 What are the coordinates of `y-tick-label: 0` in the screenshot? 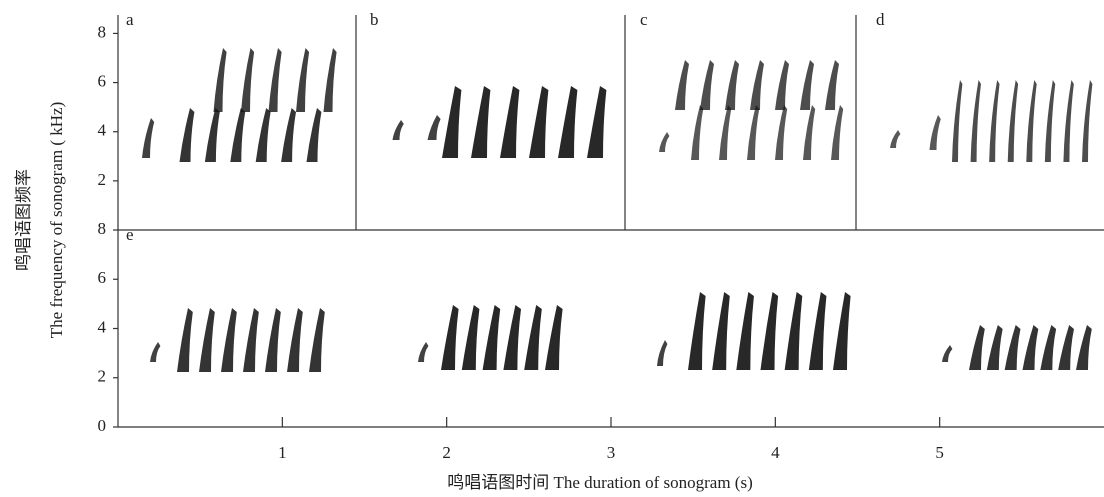 It's located at (102, 425).